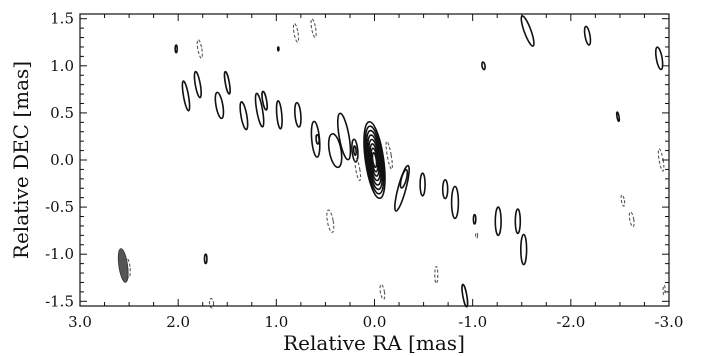  I want to click on y-tick-label: 1.0, so click(62, 66).